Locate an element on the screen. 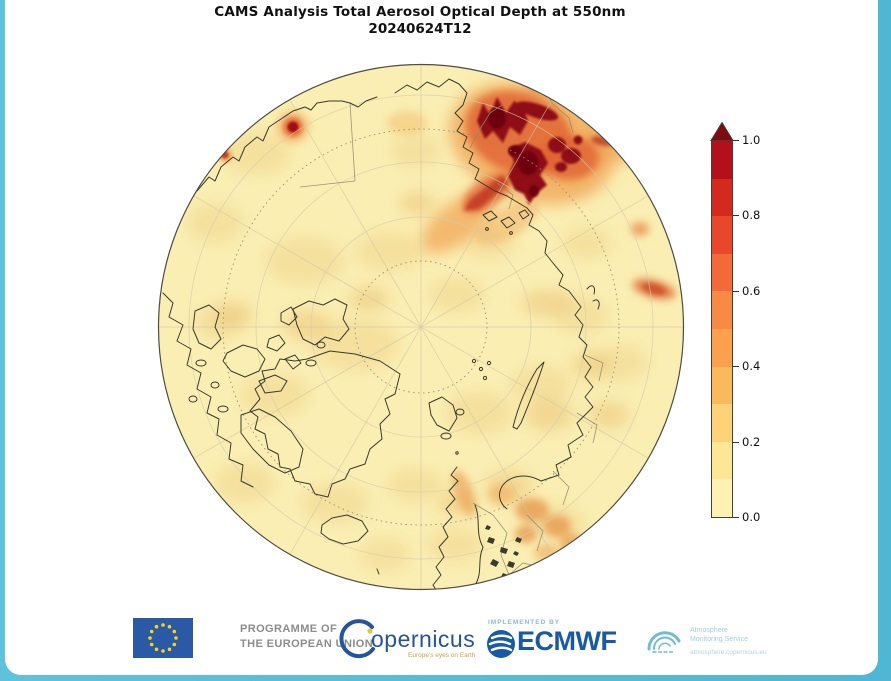 Image resolution: width=891 pixels, height=681 pixels. colorbar-tick-label: 0.0 is located at coordinates (751, 517).